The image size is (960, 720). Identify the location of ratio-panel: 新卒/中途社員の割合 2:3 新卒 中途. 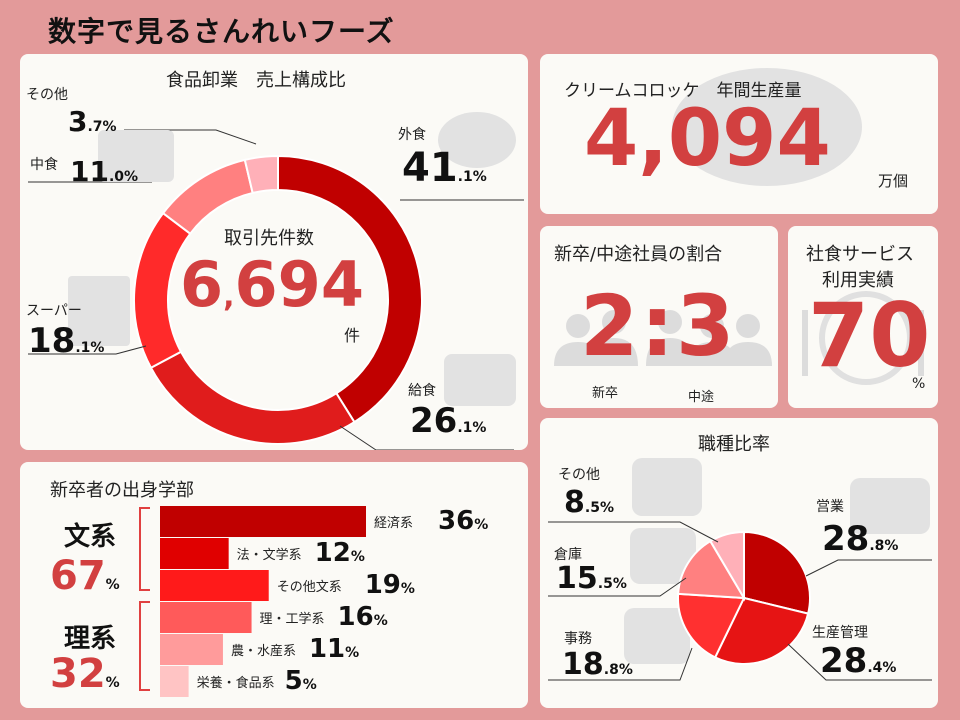
(659, 317).